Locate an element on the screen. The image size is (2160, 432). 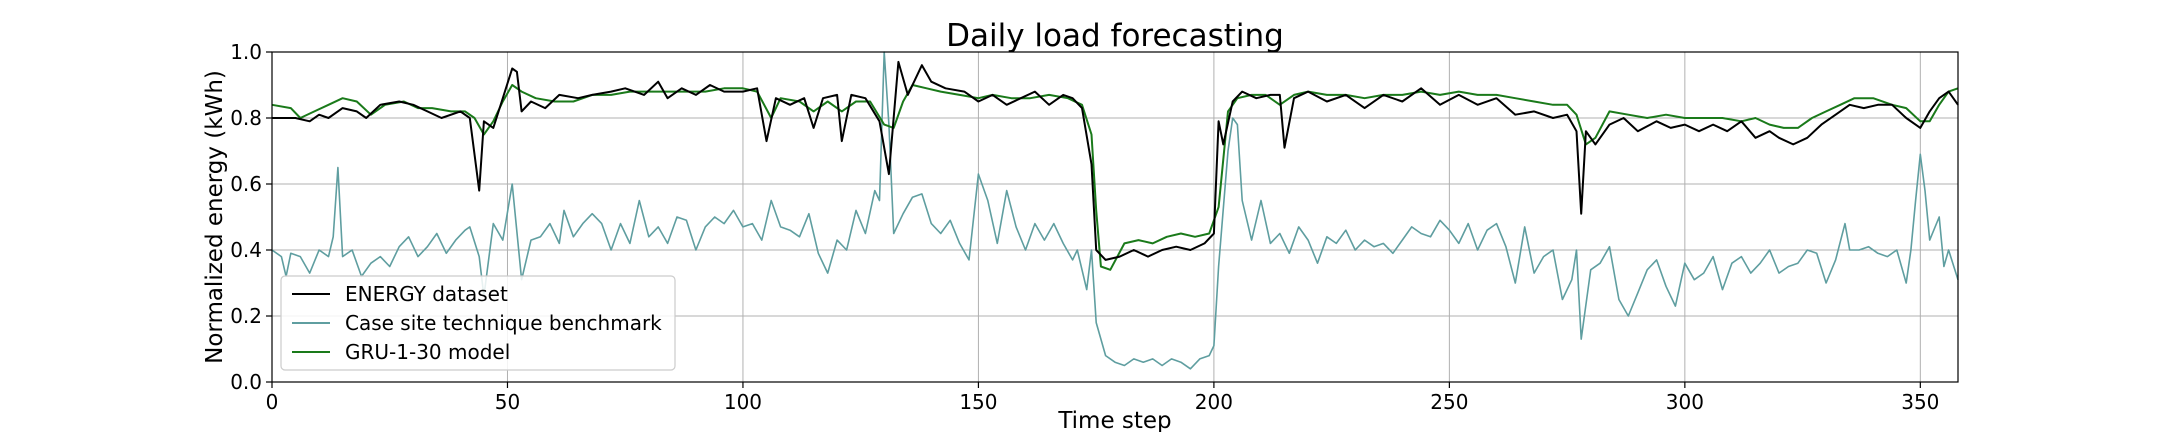
x-axis-label: Time step is located at coordinates (1114, 420).